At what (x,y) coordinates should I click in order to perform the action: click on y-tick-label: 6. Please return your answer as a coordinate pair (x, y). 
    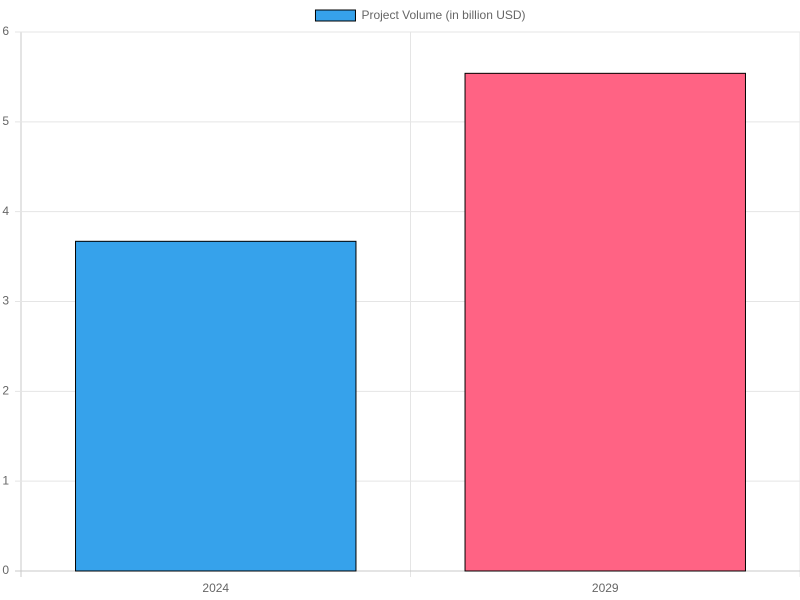
    Looking at the image, I should click on (5, 31).